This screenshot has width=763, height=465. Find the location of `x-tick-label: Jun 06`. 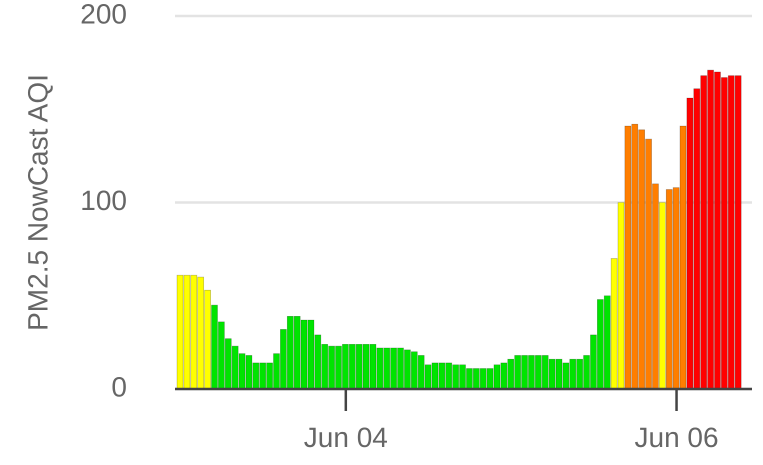

x-tick-label: Jun 06 is located at coordinates (676, 437).